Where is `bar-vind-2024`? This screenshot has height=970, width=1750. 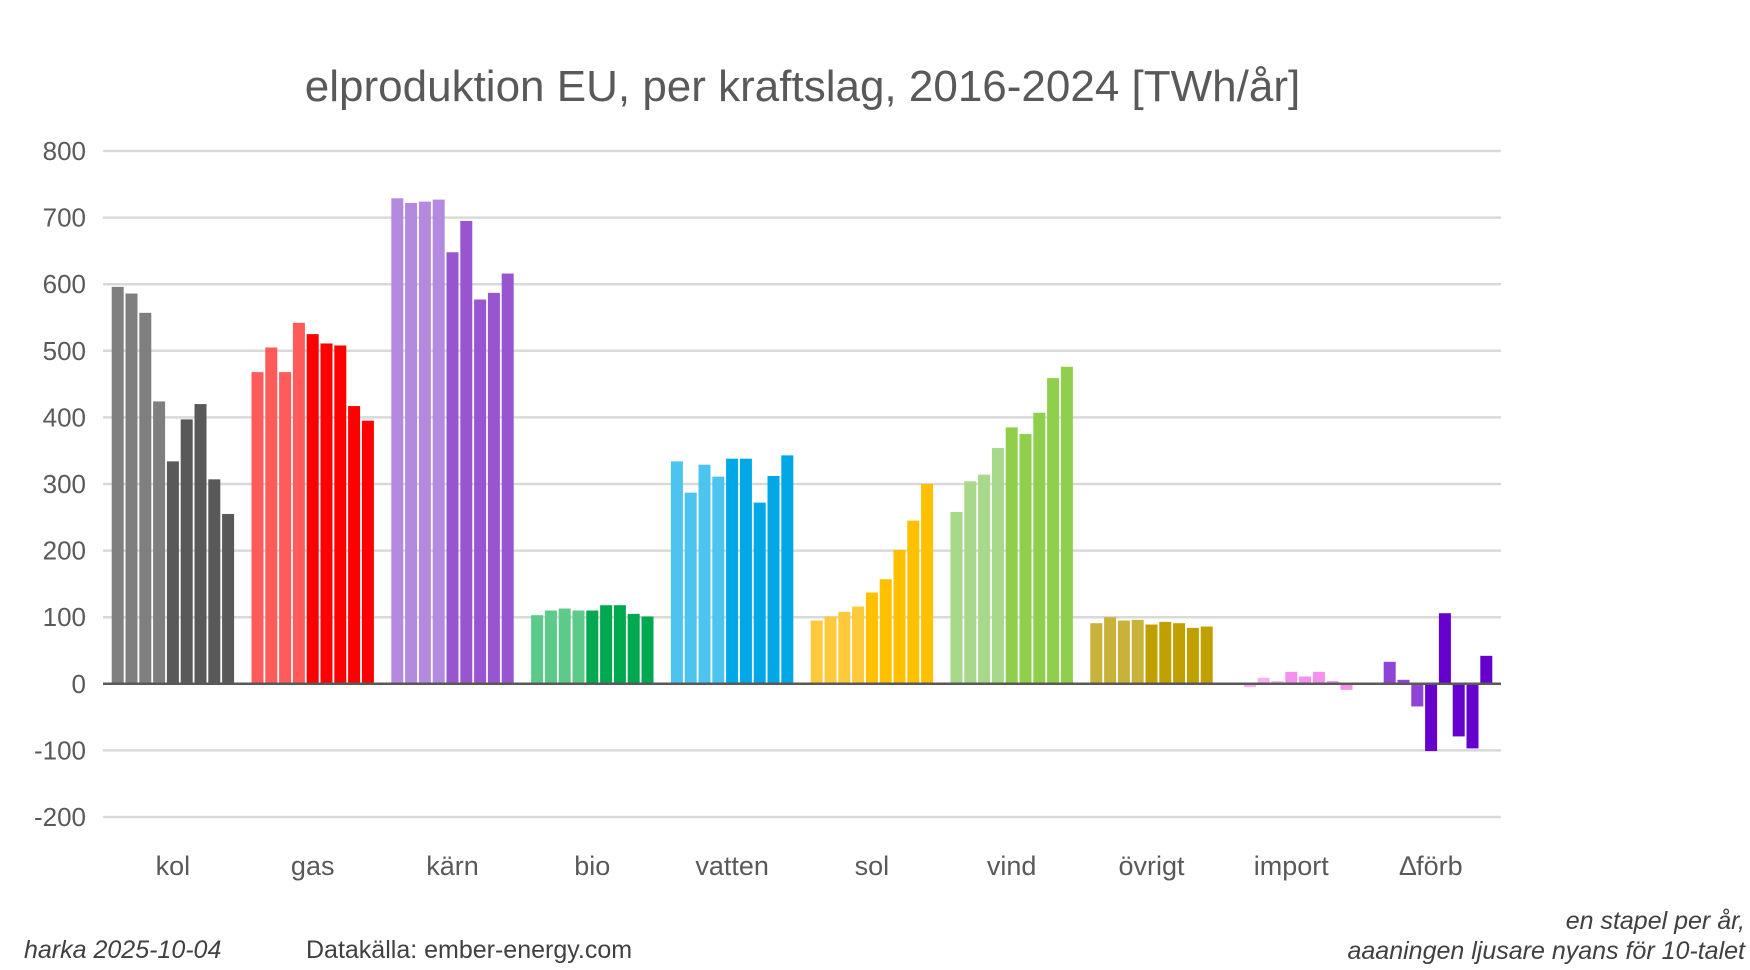
bar-vind-2024 is located at coordinates (1066, 525).